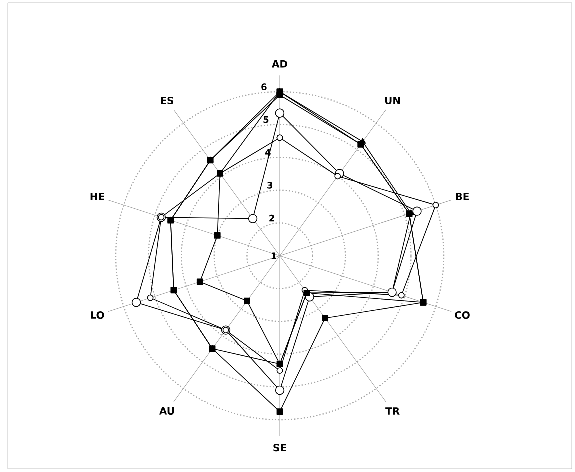 Image resolution: width=575 pixels, height=472 pixels. What do you see at coordinates (280, 448) in the screenshot?
I see `spoke-label: SE` at bounding box center [280, 448].